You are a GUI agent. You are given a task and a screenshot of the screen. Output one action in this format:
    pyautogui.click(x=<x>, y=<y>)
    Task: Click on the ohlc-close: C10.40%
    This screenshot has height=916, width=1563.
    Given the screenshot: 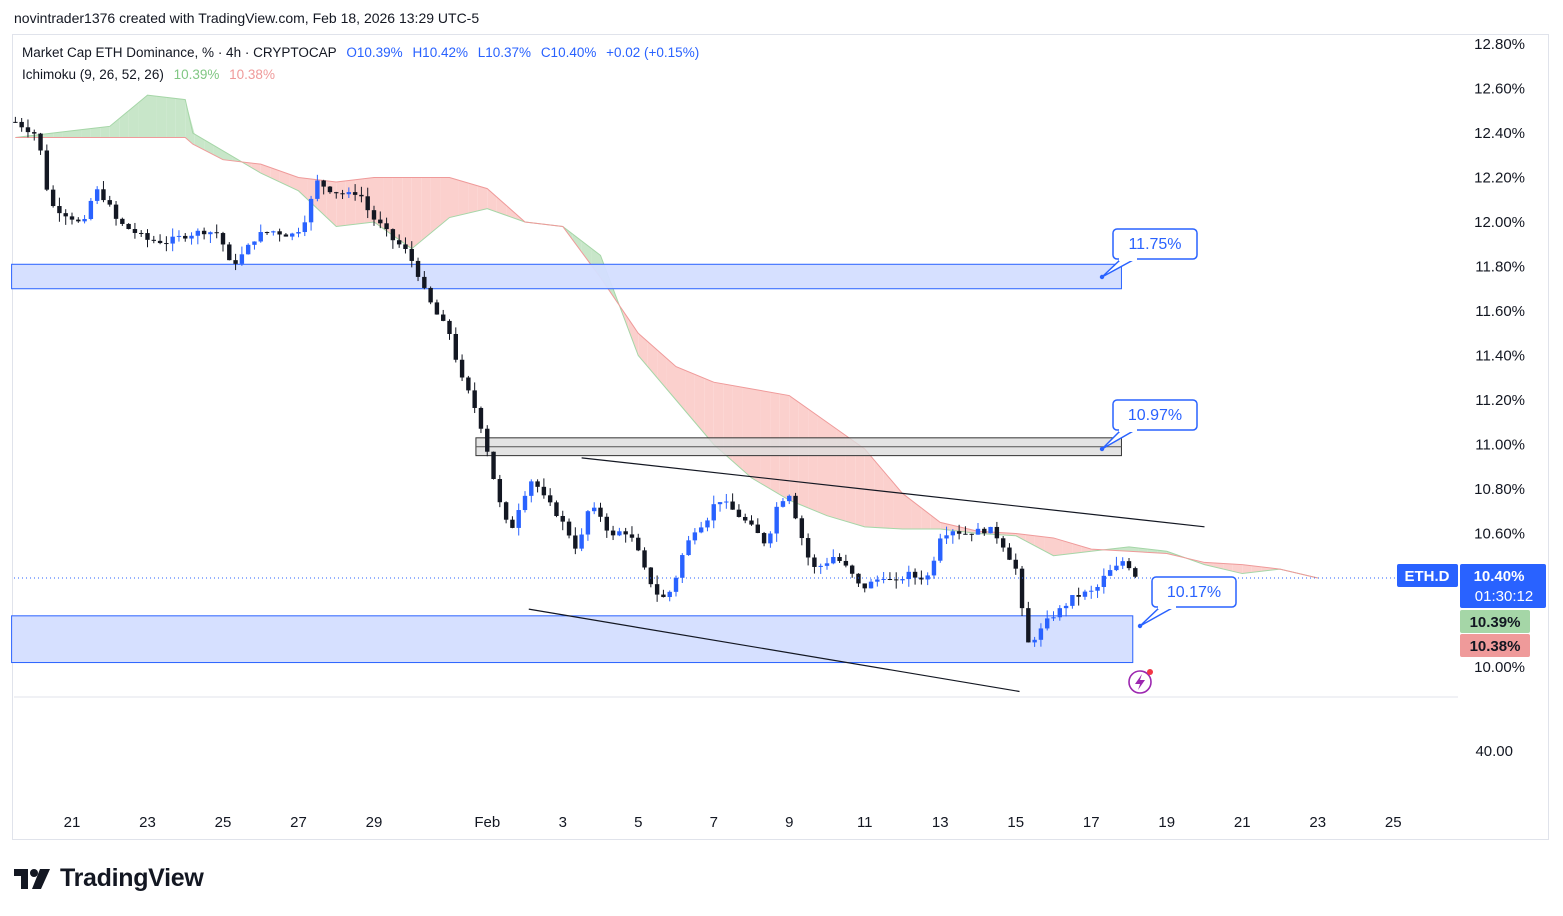 What is the action you would take?
    pyautogui.click(x=568, y=52)
    